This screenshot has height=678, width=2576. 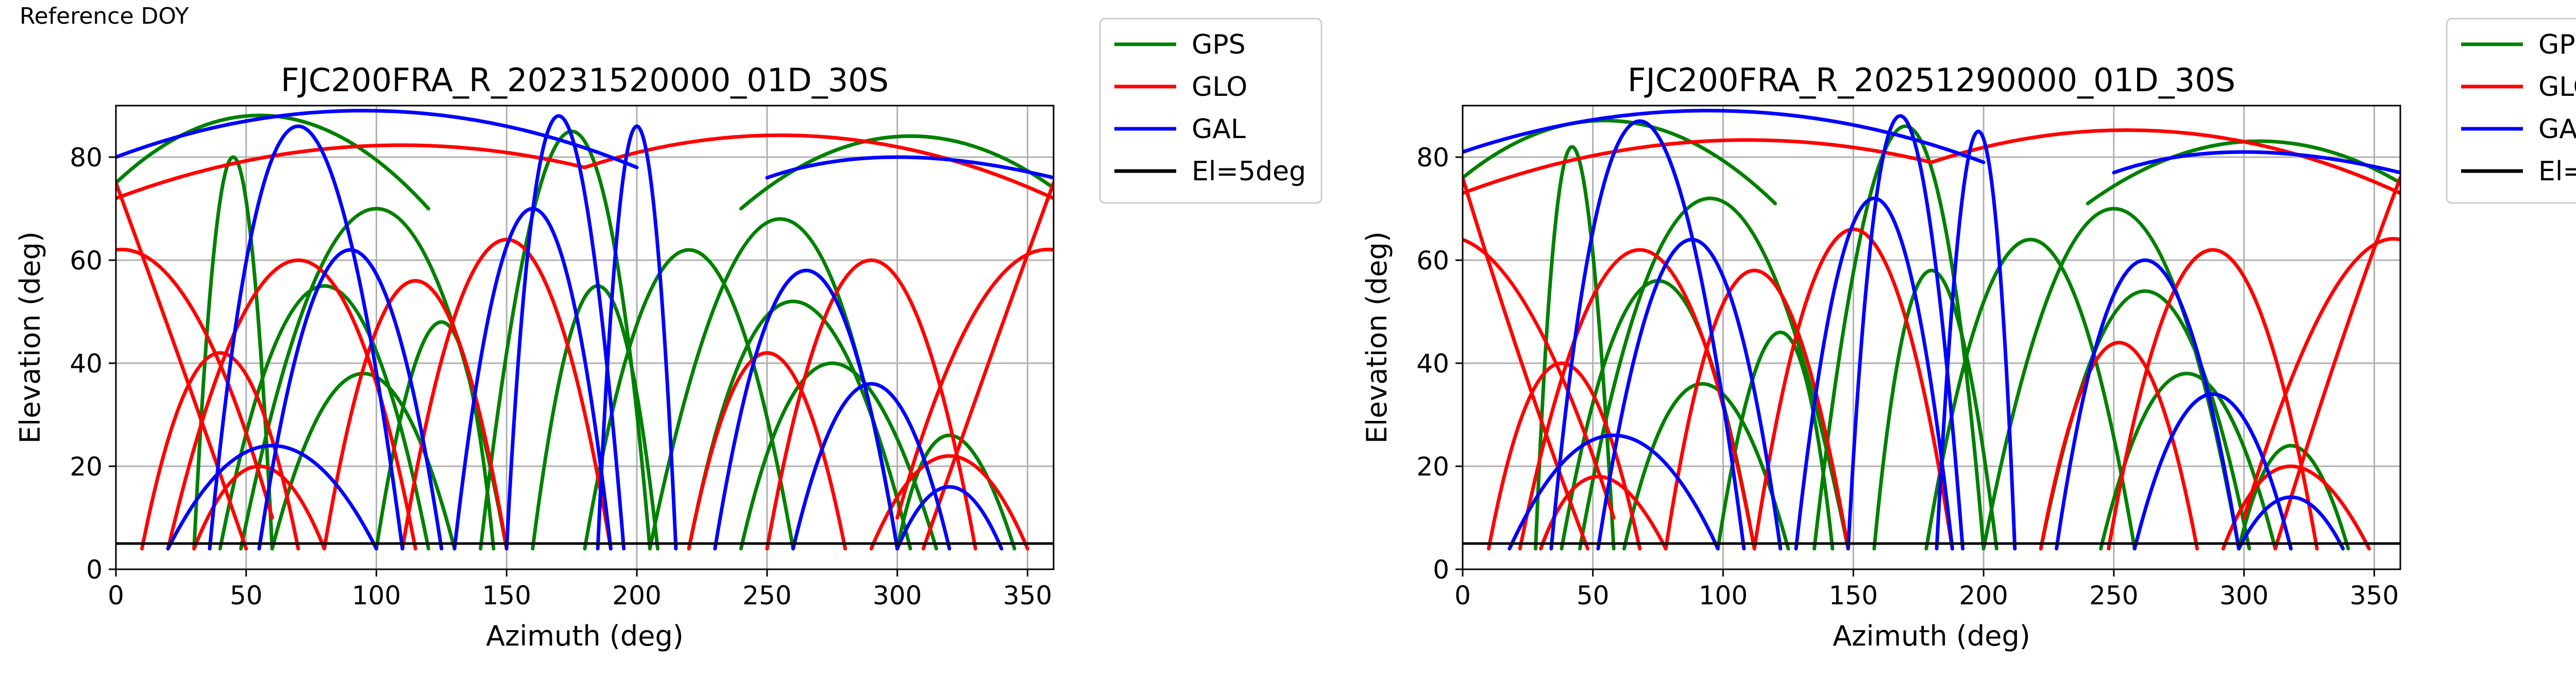 What do you see at coordinates (116, 596) in the screenshot?
I see `x-tick-label: 0` at bounding box center [116, 596].